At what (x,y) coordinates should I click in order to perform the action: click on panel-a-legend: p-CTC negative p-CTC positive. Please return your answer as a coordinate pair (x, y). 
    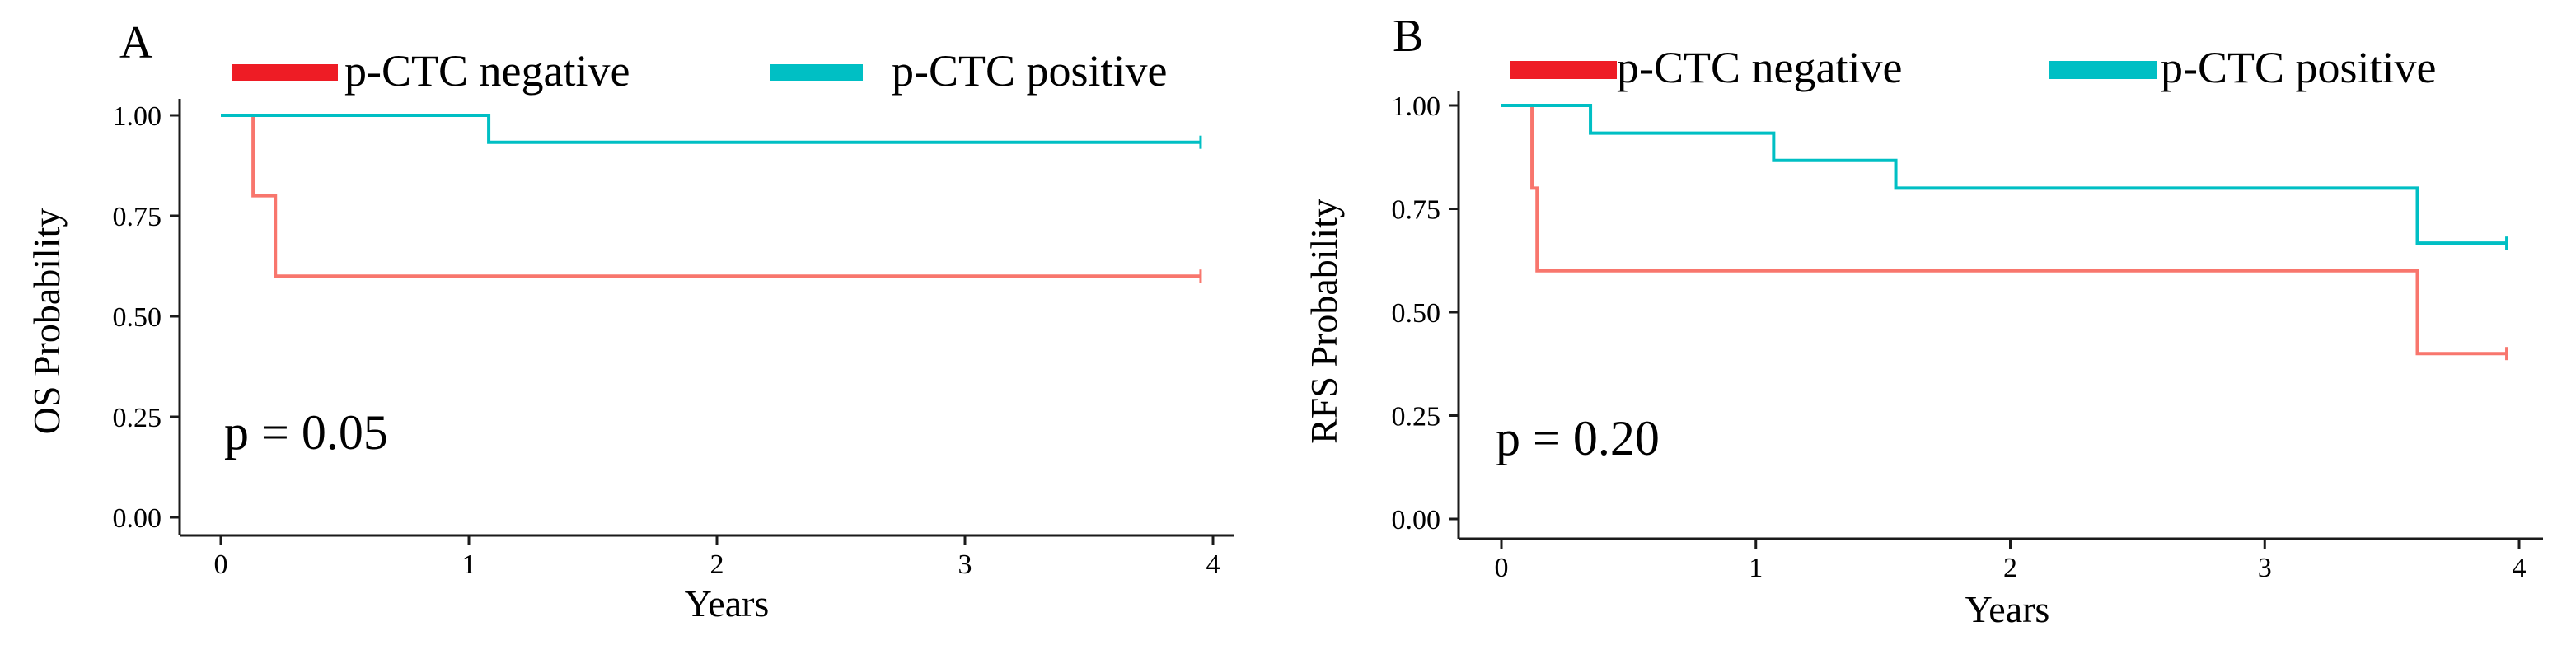
    Looking at the image, I should click on (700, 71).